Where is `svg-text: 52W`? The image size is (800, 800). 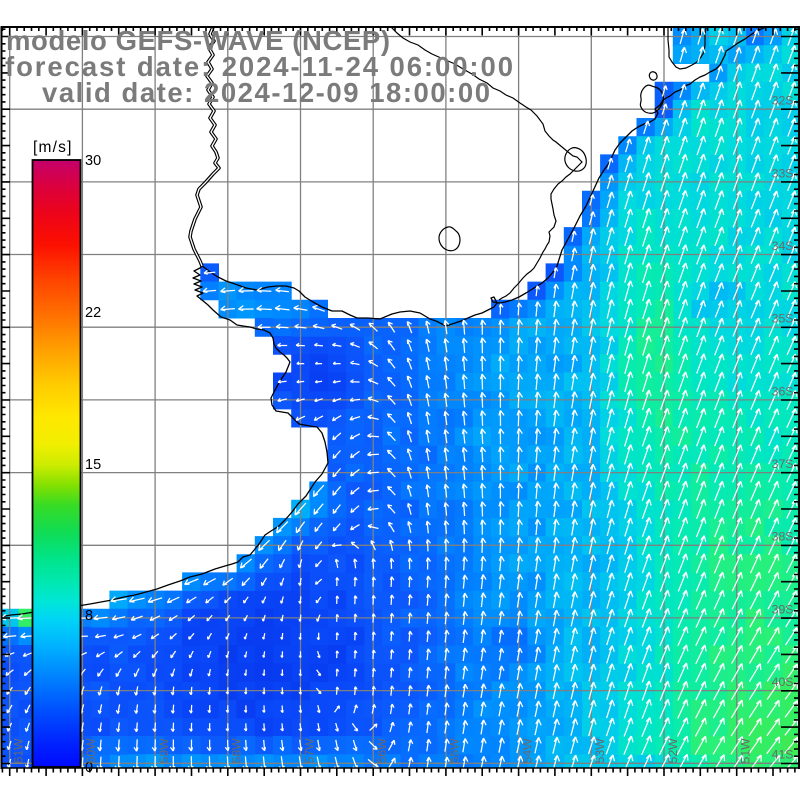 svg-text: 52W is located at coordinates (673, 751).